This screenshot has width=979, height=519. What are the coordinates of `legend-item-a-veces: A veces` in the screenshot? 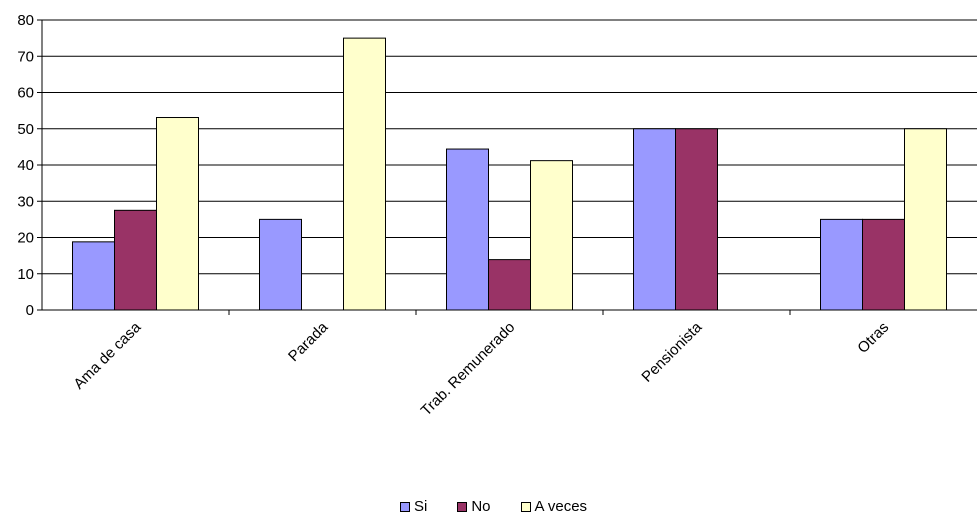 It's located at (554, 507).